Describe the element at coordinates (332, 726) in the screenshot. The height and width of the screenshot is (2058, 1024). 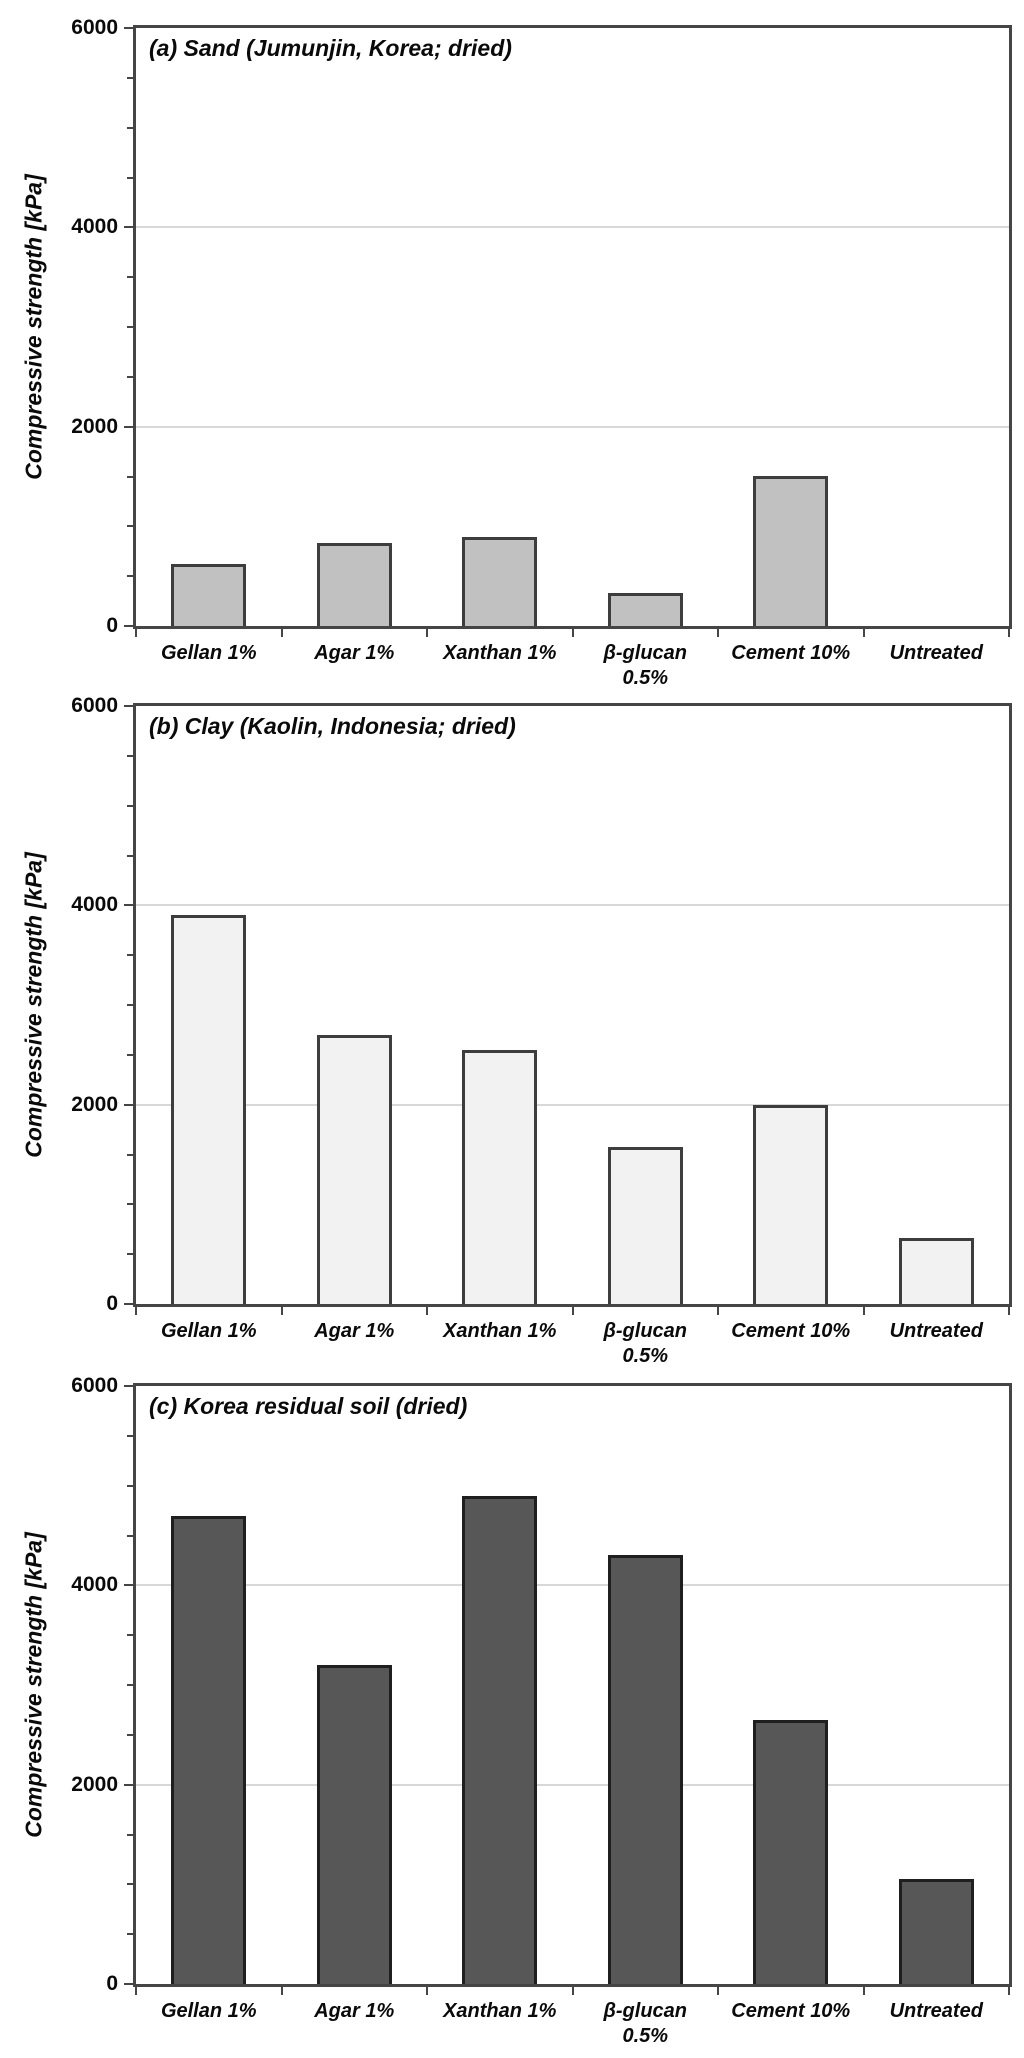
I see `panel-title-b: (b) Clay (Kaolin, Indonesia; dried)` at that location.